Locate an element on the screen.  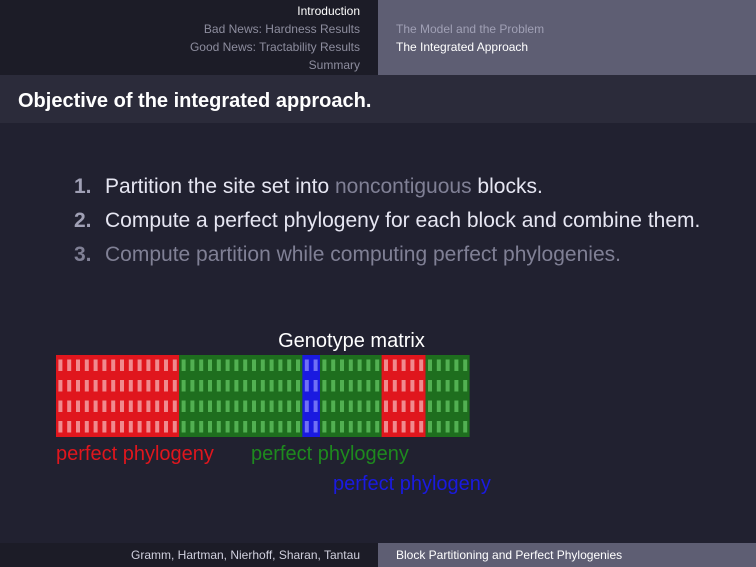
nav-subsection-integrated-approach: The Integrated Approach is located at coordinates (462, 47).